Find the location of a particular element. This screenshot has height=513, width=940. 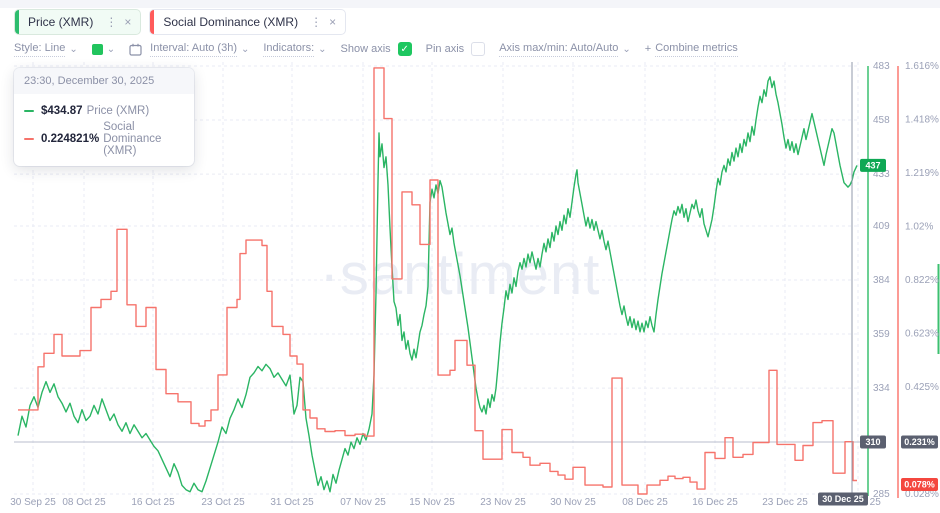

check-icon: ✓ is located at coordinates (404, 49).